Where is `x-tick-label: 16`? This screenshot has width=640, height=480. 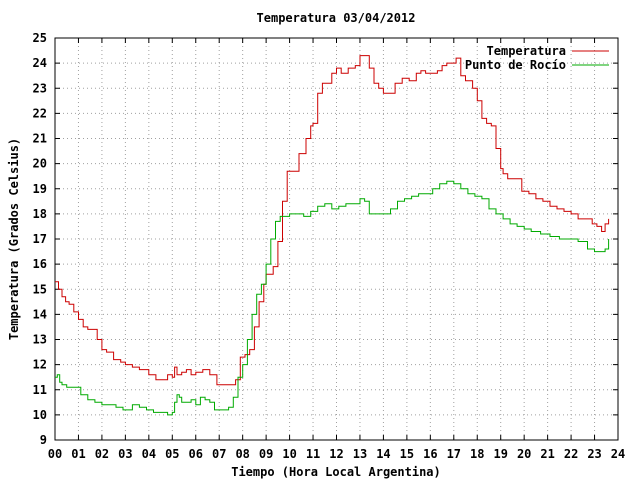 x-tick-label: 16 is located at coordinates (430, 454).